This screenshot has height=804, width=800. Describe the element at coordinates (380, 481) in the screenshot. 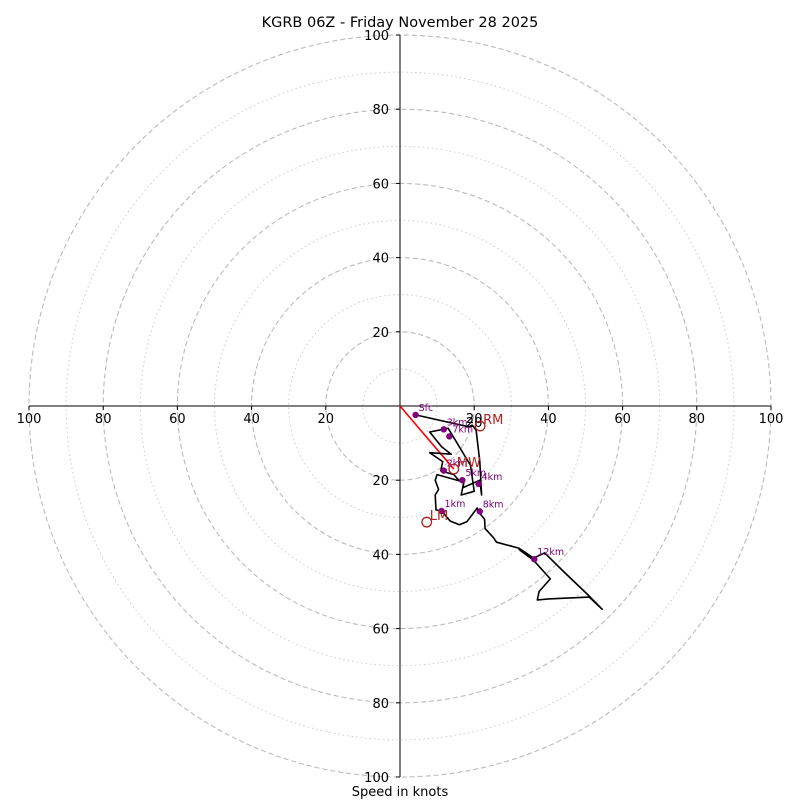

I see `y-tick-label-bottom-0: 20` at that location.